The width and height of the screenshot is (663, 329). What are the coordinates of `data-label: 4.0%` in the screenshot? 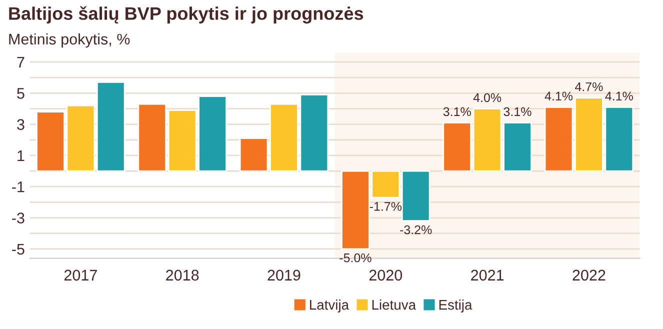 It's located at (487, 97).